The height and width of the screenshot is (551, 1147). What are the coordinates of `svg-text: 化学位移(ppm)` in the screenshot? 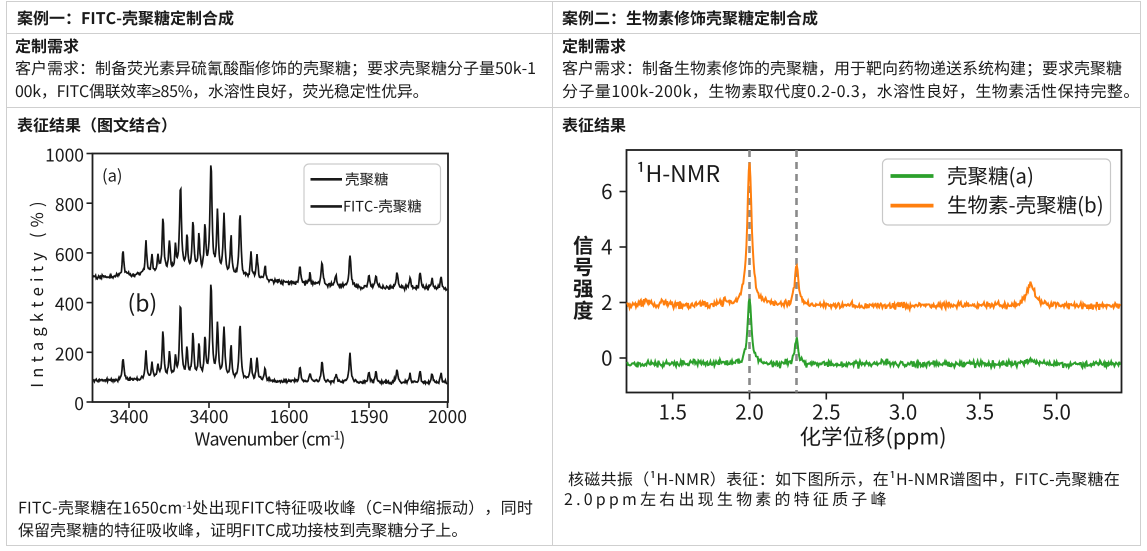 It's located at (872, 436).